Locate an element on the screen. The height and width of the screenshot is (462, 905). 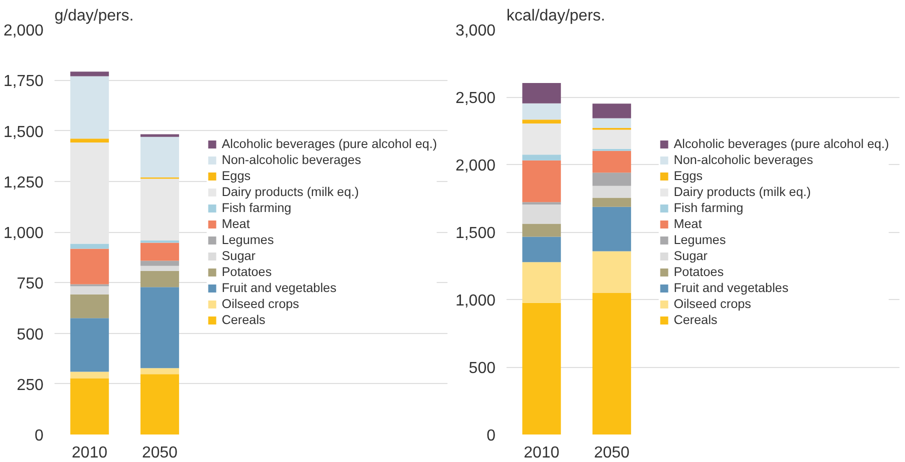
y-tick-label: 2,500 is located at coordinates (475, 98).